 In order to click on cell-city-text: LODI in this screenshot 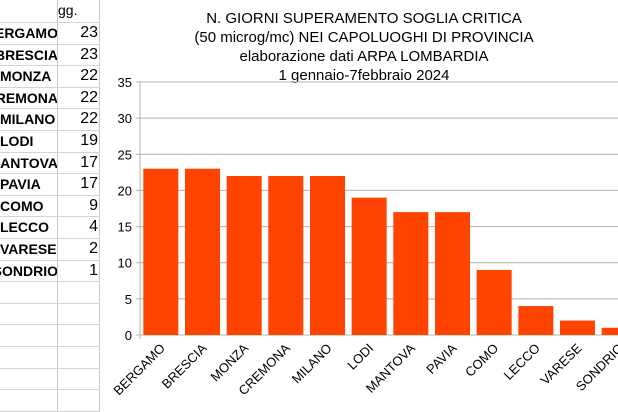, I will do `click(17, 141)`.